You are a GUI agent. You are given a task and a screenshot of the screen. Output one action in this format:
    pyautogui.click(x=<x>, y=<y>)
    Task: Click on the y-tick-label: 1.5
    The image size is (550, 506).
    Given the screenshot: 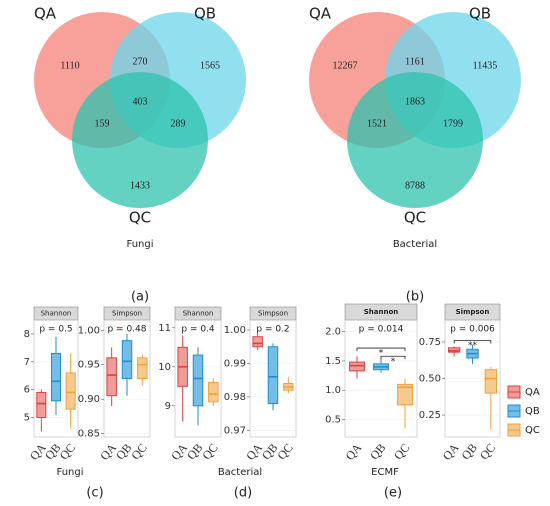 What is the action you would take?
    pyautogui.click(x=333, y=361)
    